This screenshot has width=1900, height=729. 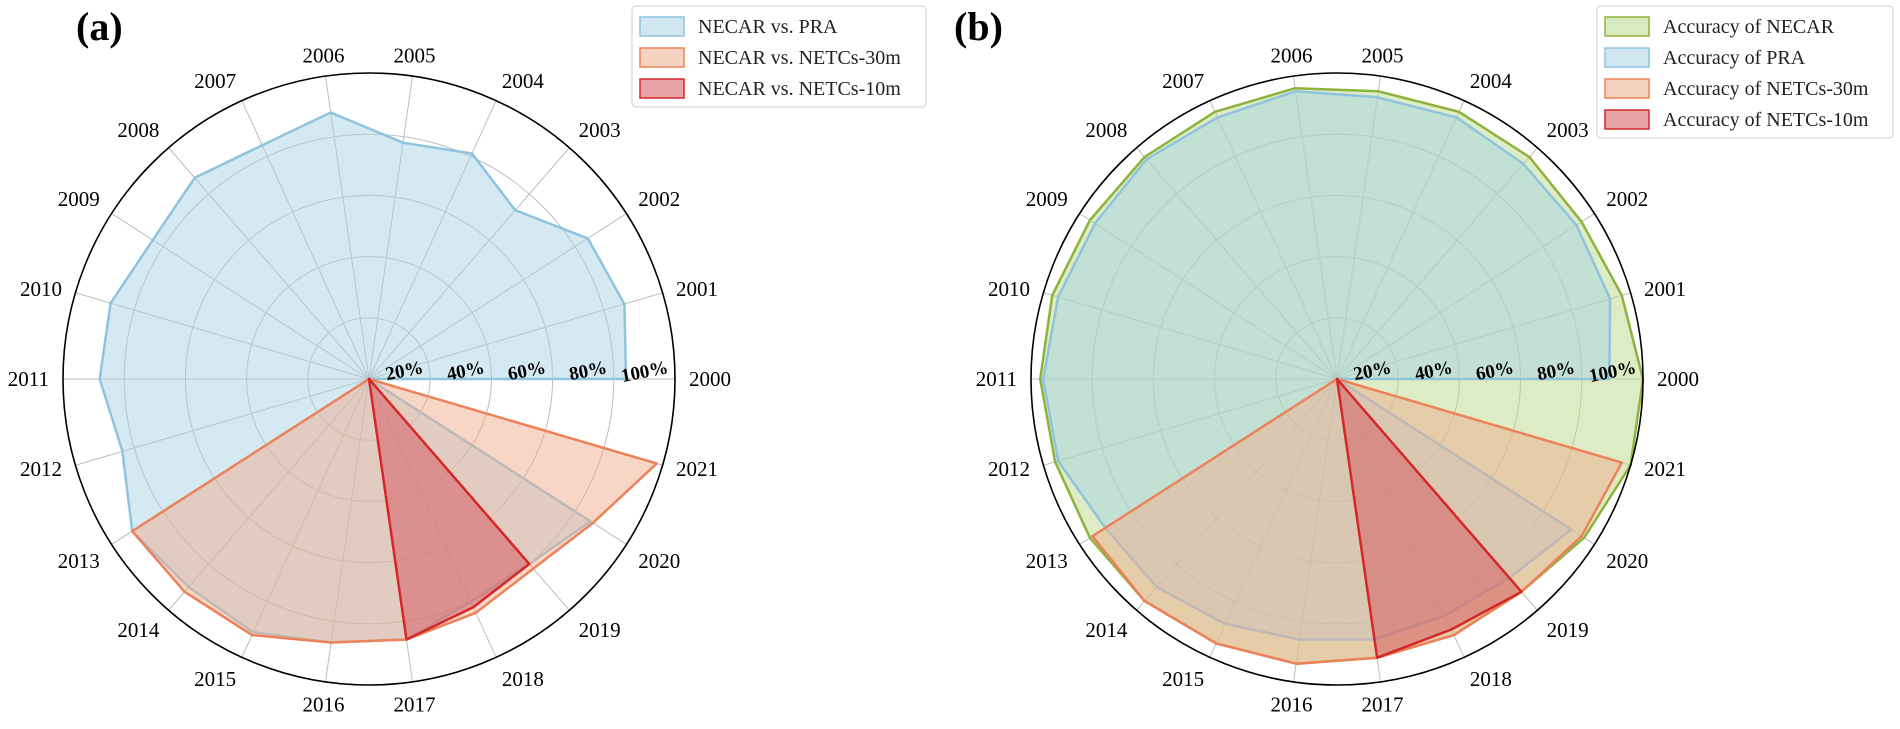 I want to click on radial-tick-label: 100%, so click(x=644, y=372).